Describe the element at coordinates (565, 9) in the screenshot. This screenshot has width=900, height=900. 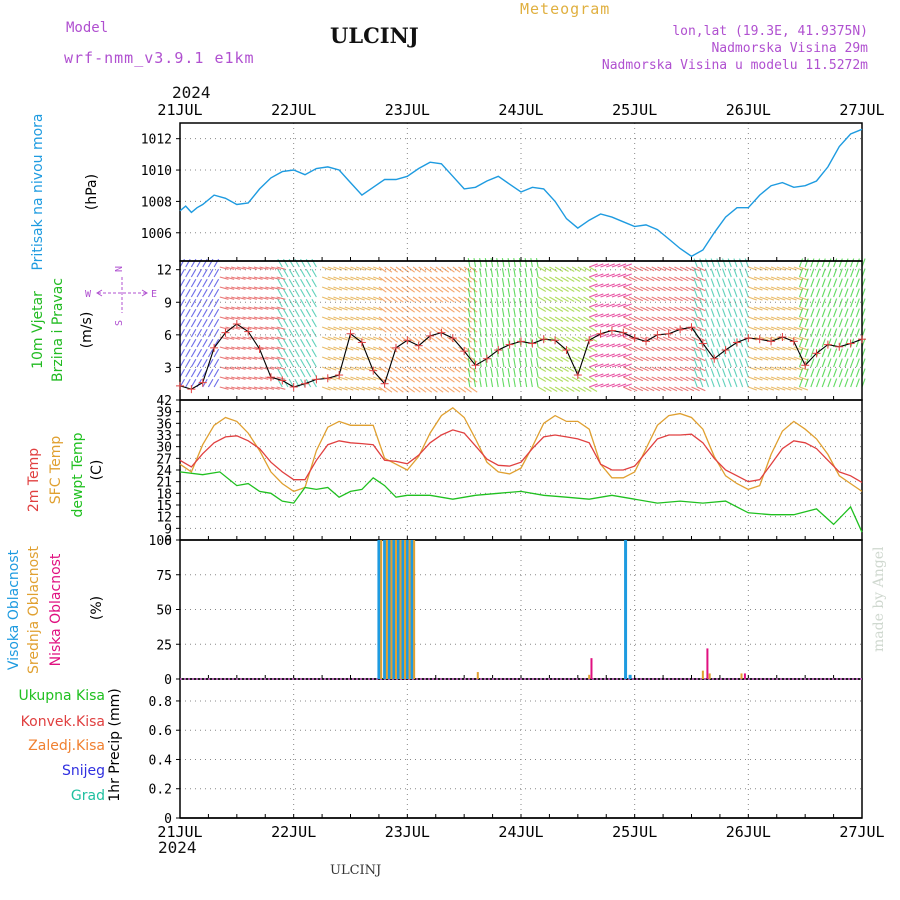
I see `product-title: Meteogram` at that location.